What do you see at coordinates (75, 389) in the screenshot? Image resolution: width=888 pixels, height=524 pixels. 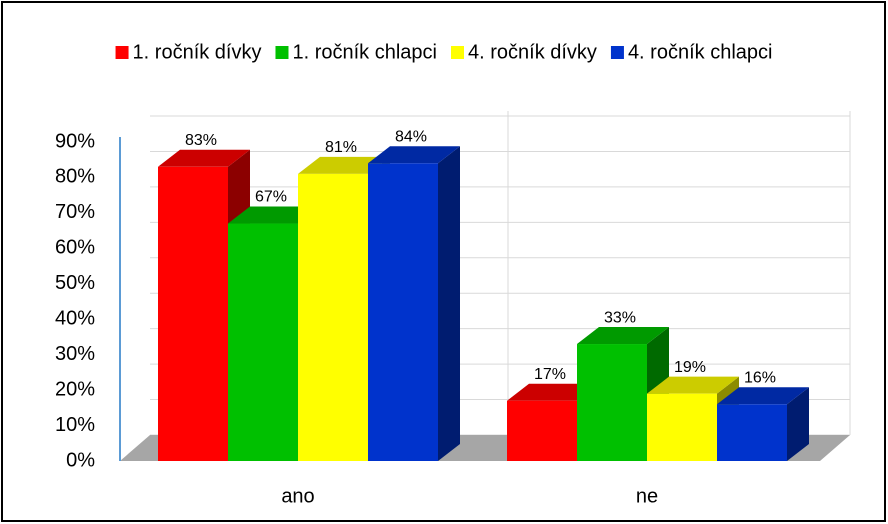 I see `y-tick-label: 20%` at bounding box center [75, 389].